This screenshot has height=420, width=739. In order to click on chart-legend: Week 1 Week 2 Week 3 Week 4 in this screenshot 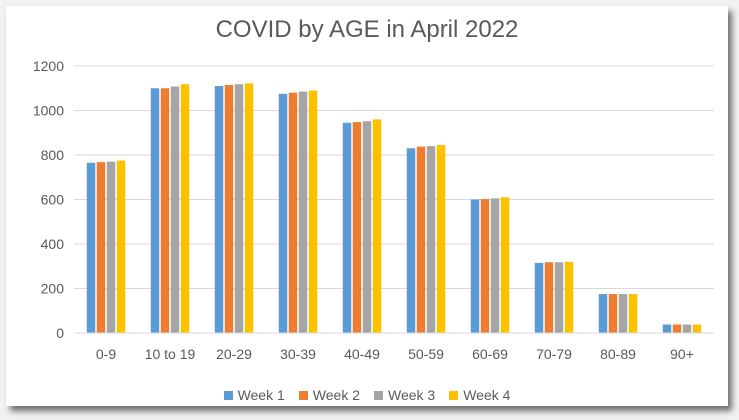, I will do `click(367, 395)`.